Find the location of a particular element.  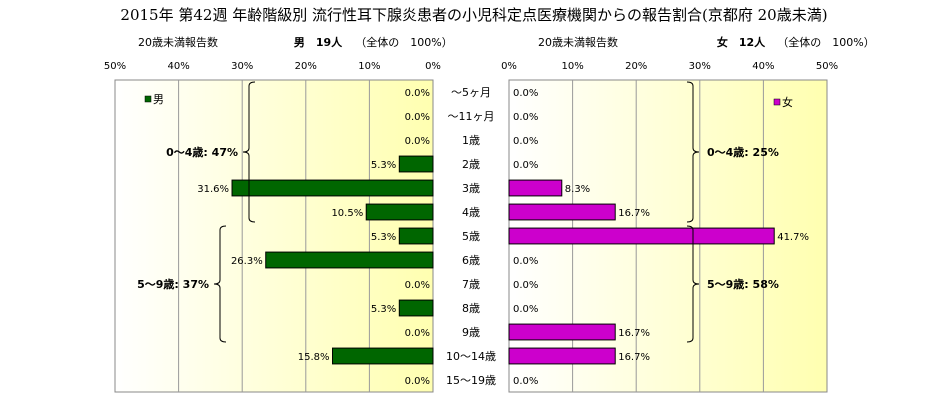

male-header-total: 男 19人 is located at coordinates (318, 42).